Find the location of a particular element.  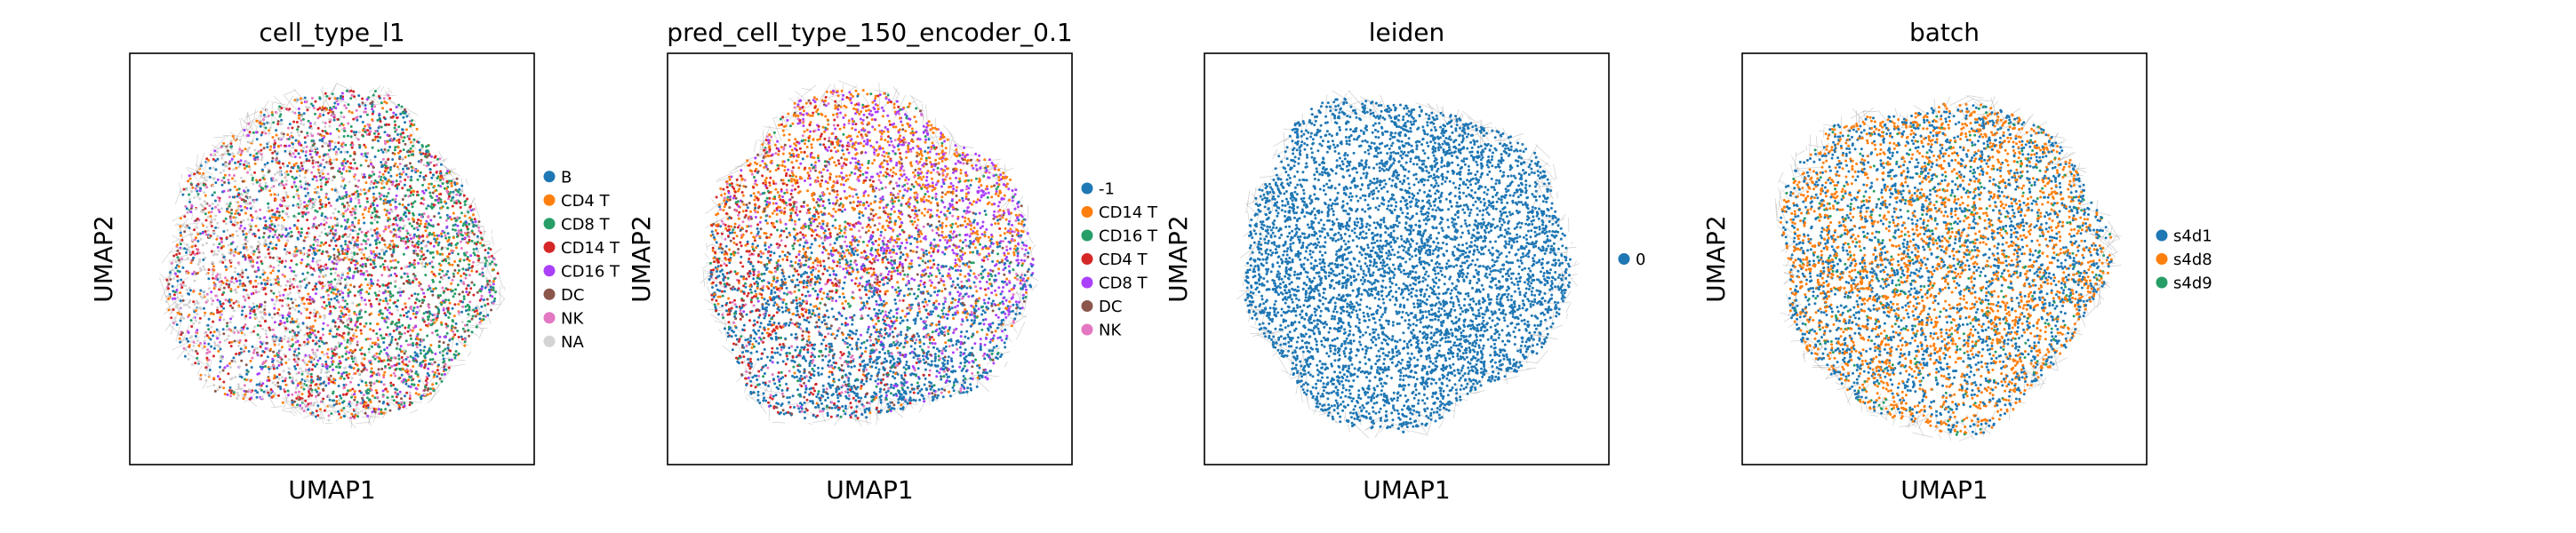

legend: B CD4 T CD8 T CD14 T CD16 T DC NK NA is located at coordinates (581, 260).